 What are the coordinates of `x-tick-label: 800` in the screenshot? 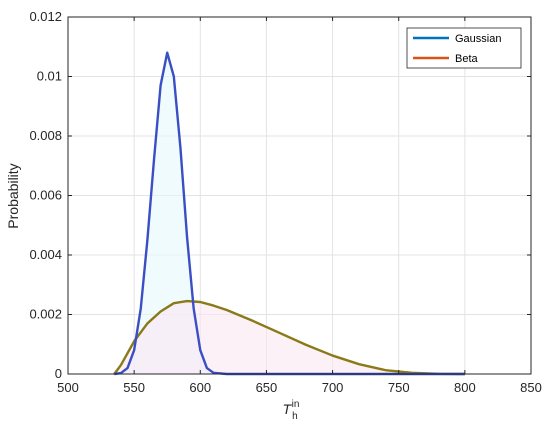 It's located at (465, 387).